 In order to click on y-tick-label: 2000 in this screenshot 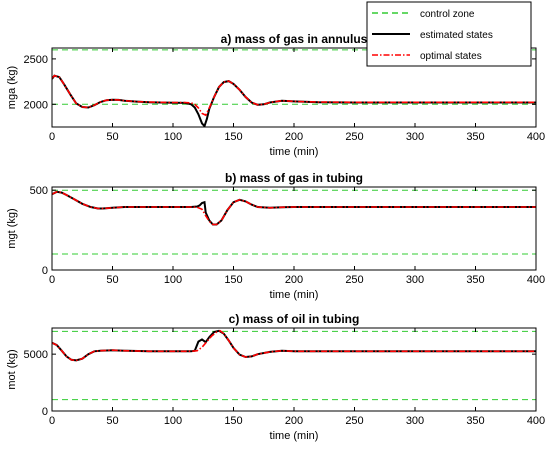, I will do `click(36, 105)`.